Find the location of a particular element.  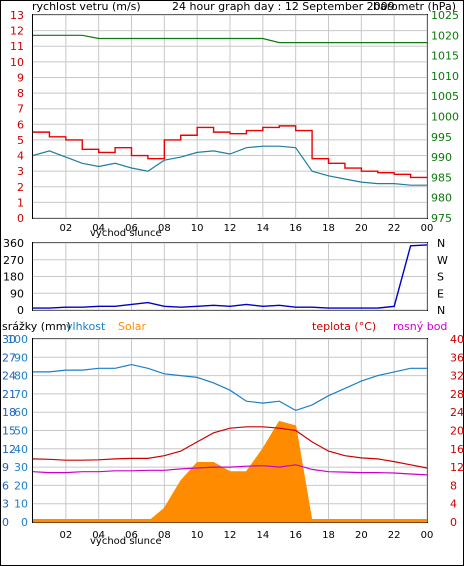

y-tick-label-direction: 360 is located at coordinates (13, 243).